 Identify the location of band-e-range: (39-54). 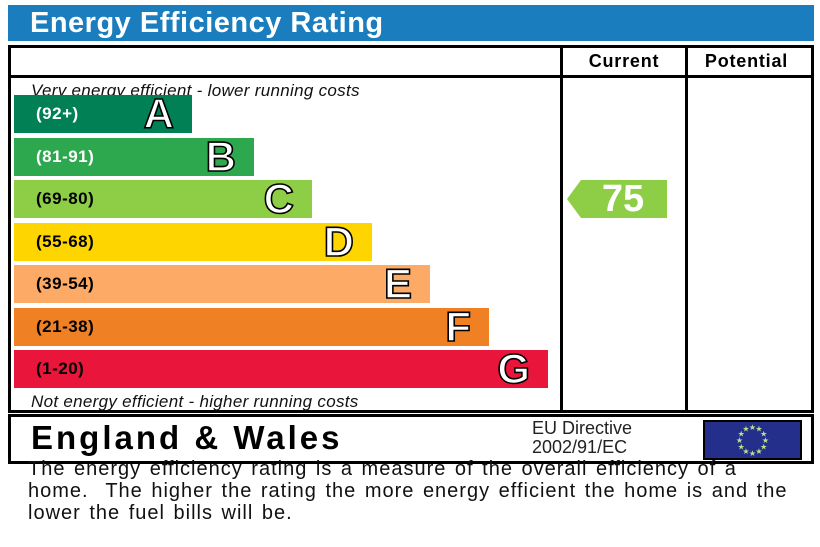
(65, 283).